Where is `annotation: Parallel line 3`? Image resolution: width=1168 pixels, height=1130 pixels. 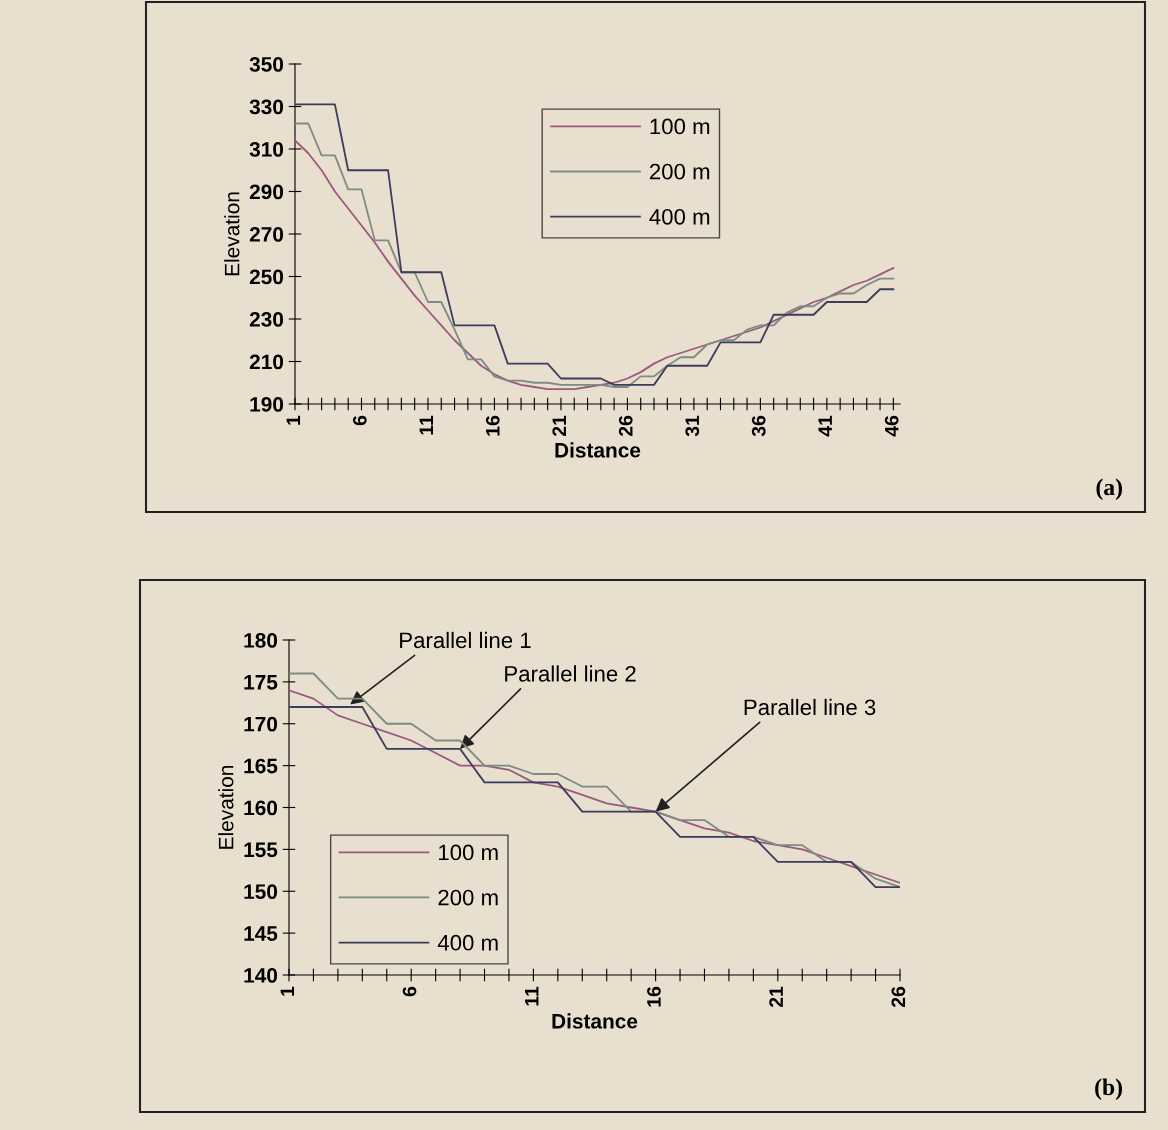 annotation: Parallel line 3 is located at coordinates (810, 707).